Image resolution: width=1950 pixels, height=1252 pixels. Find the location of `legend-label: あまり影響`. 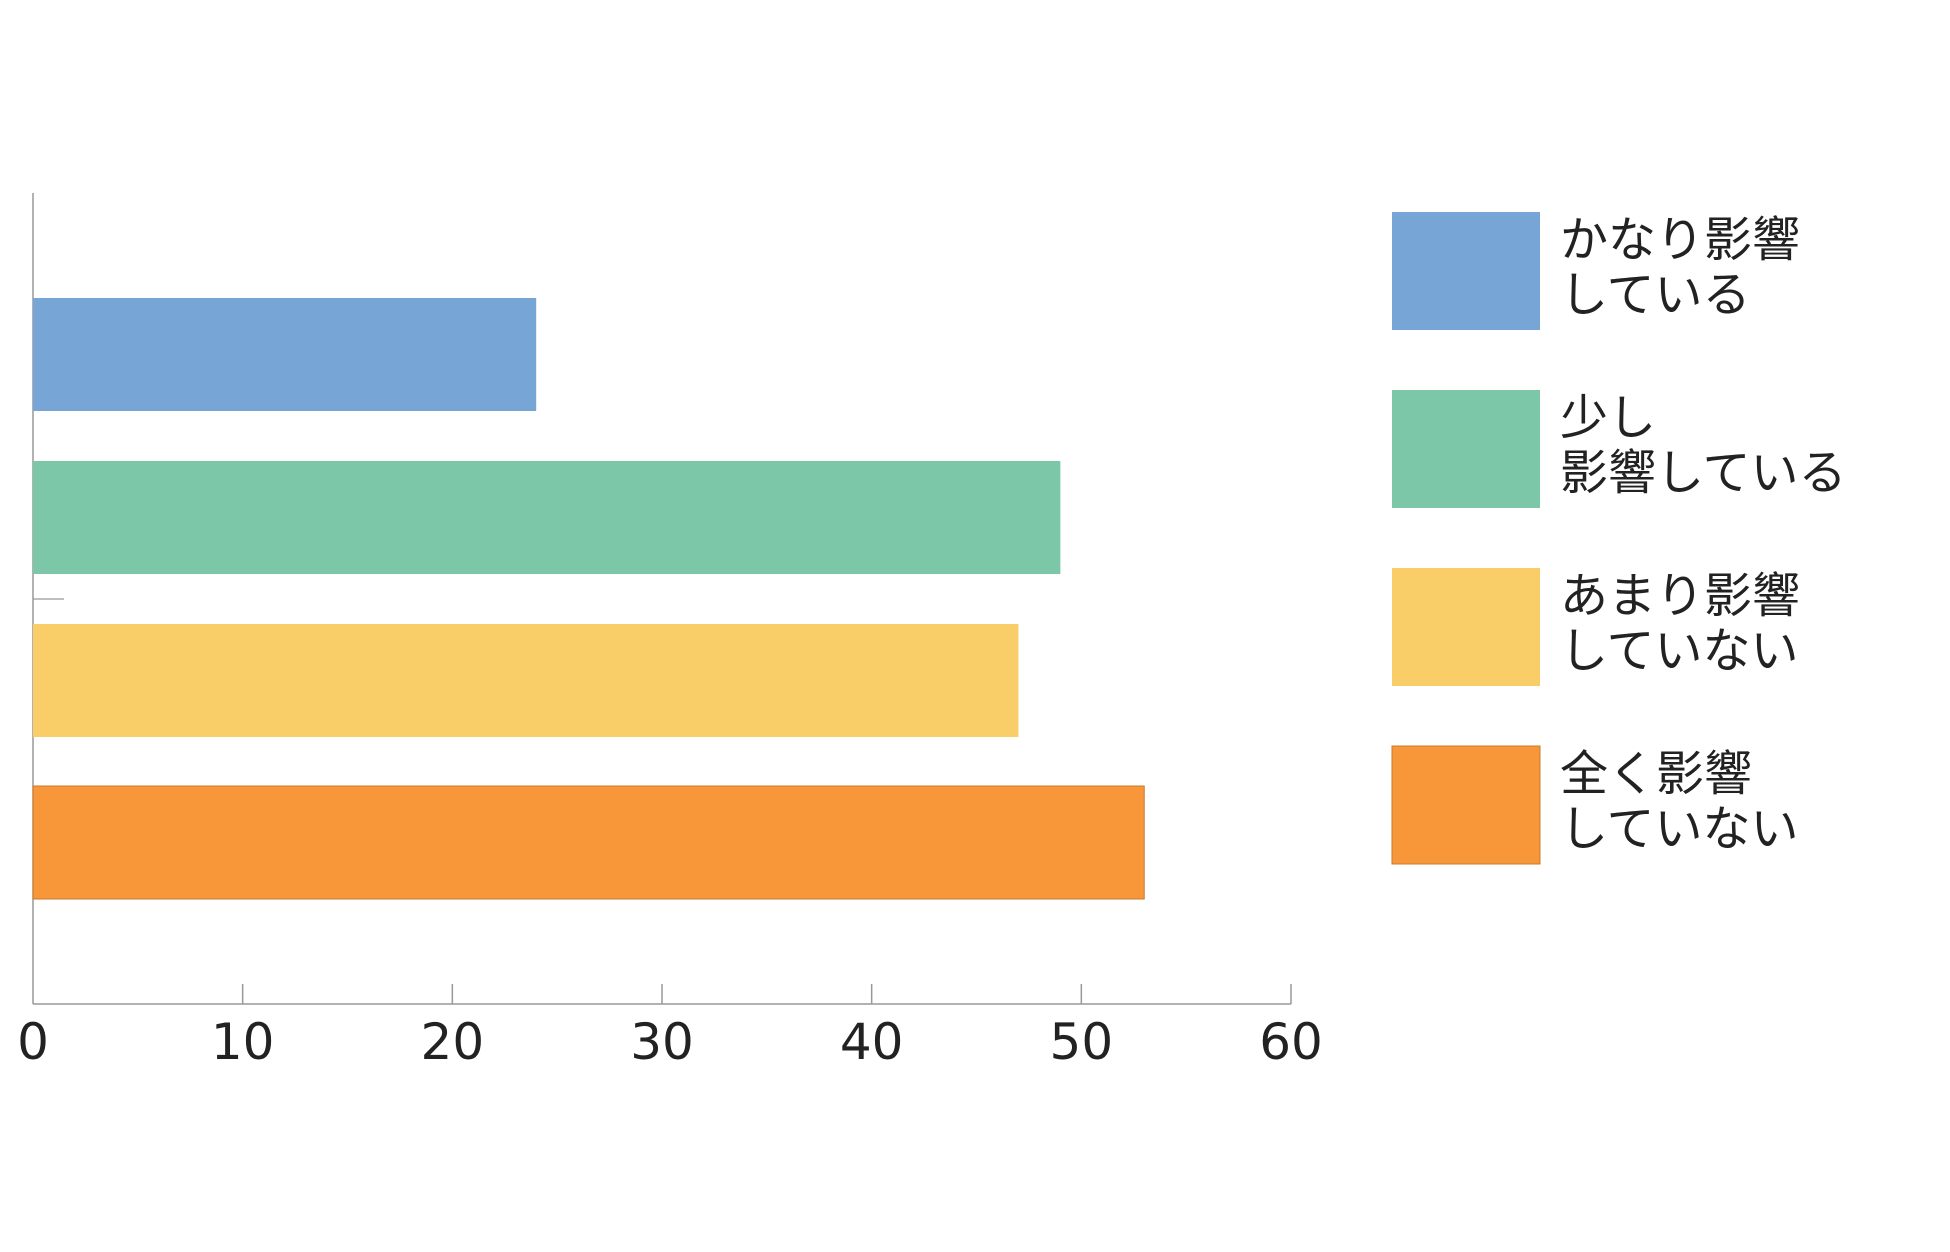

legend-label: あまり影響 is located at coordinates (1680, 596).